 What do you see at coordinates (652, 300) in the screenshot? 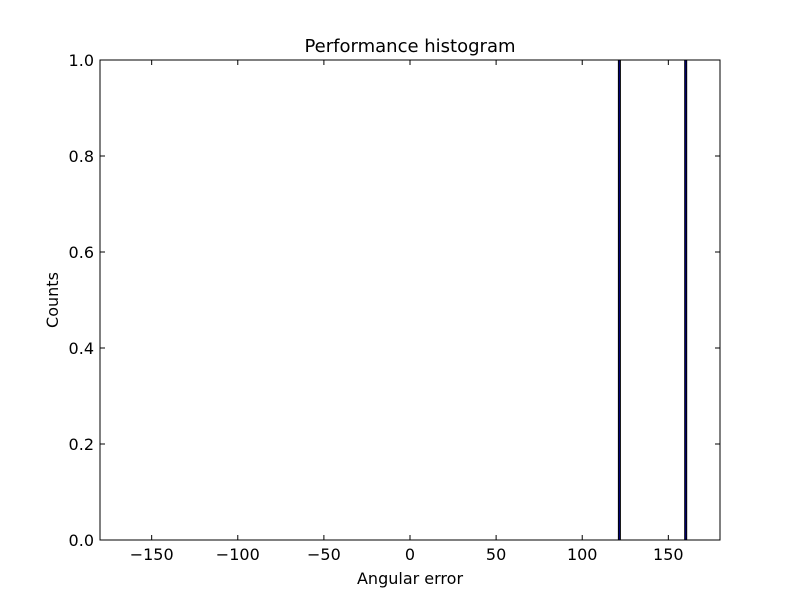
I see `bars-group` at bounding box center [652, 300].